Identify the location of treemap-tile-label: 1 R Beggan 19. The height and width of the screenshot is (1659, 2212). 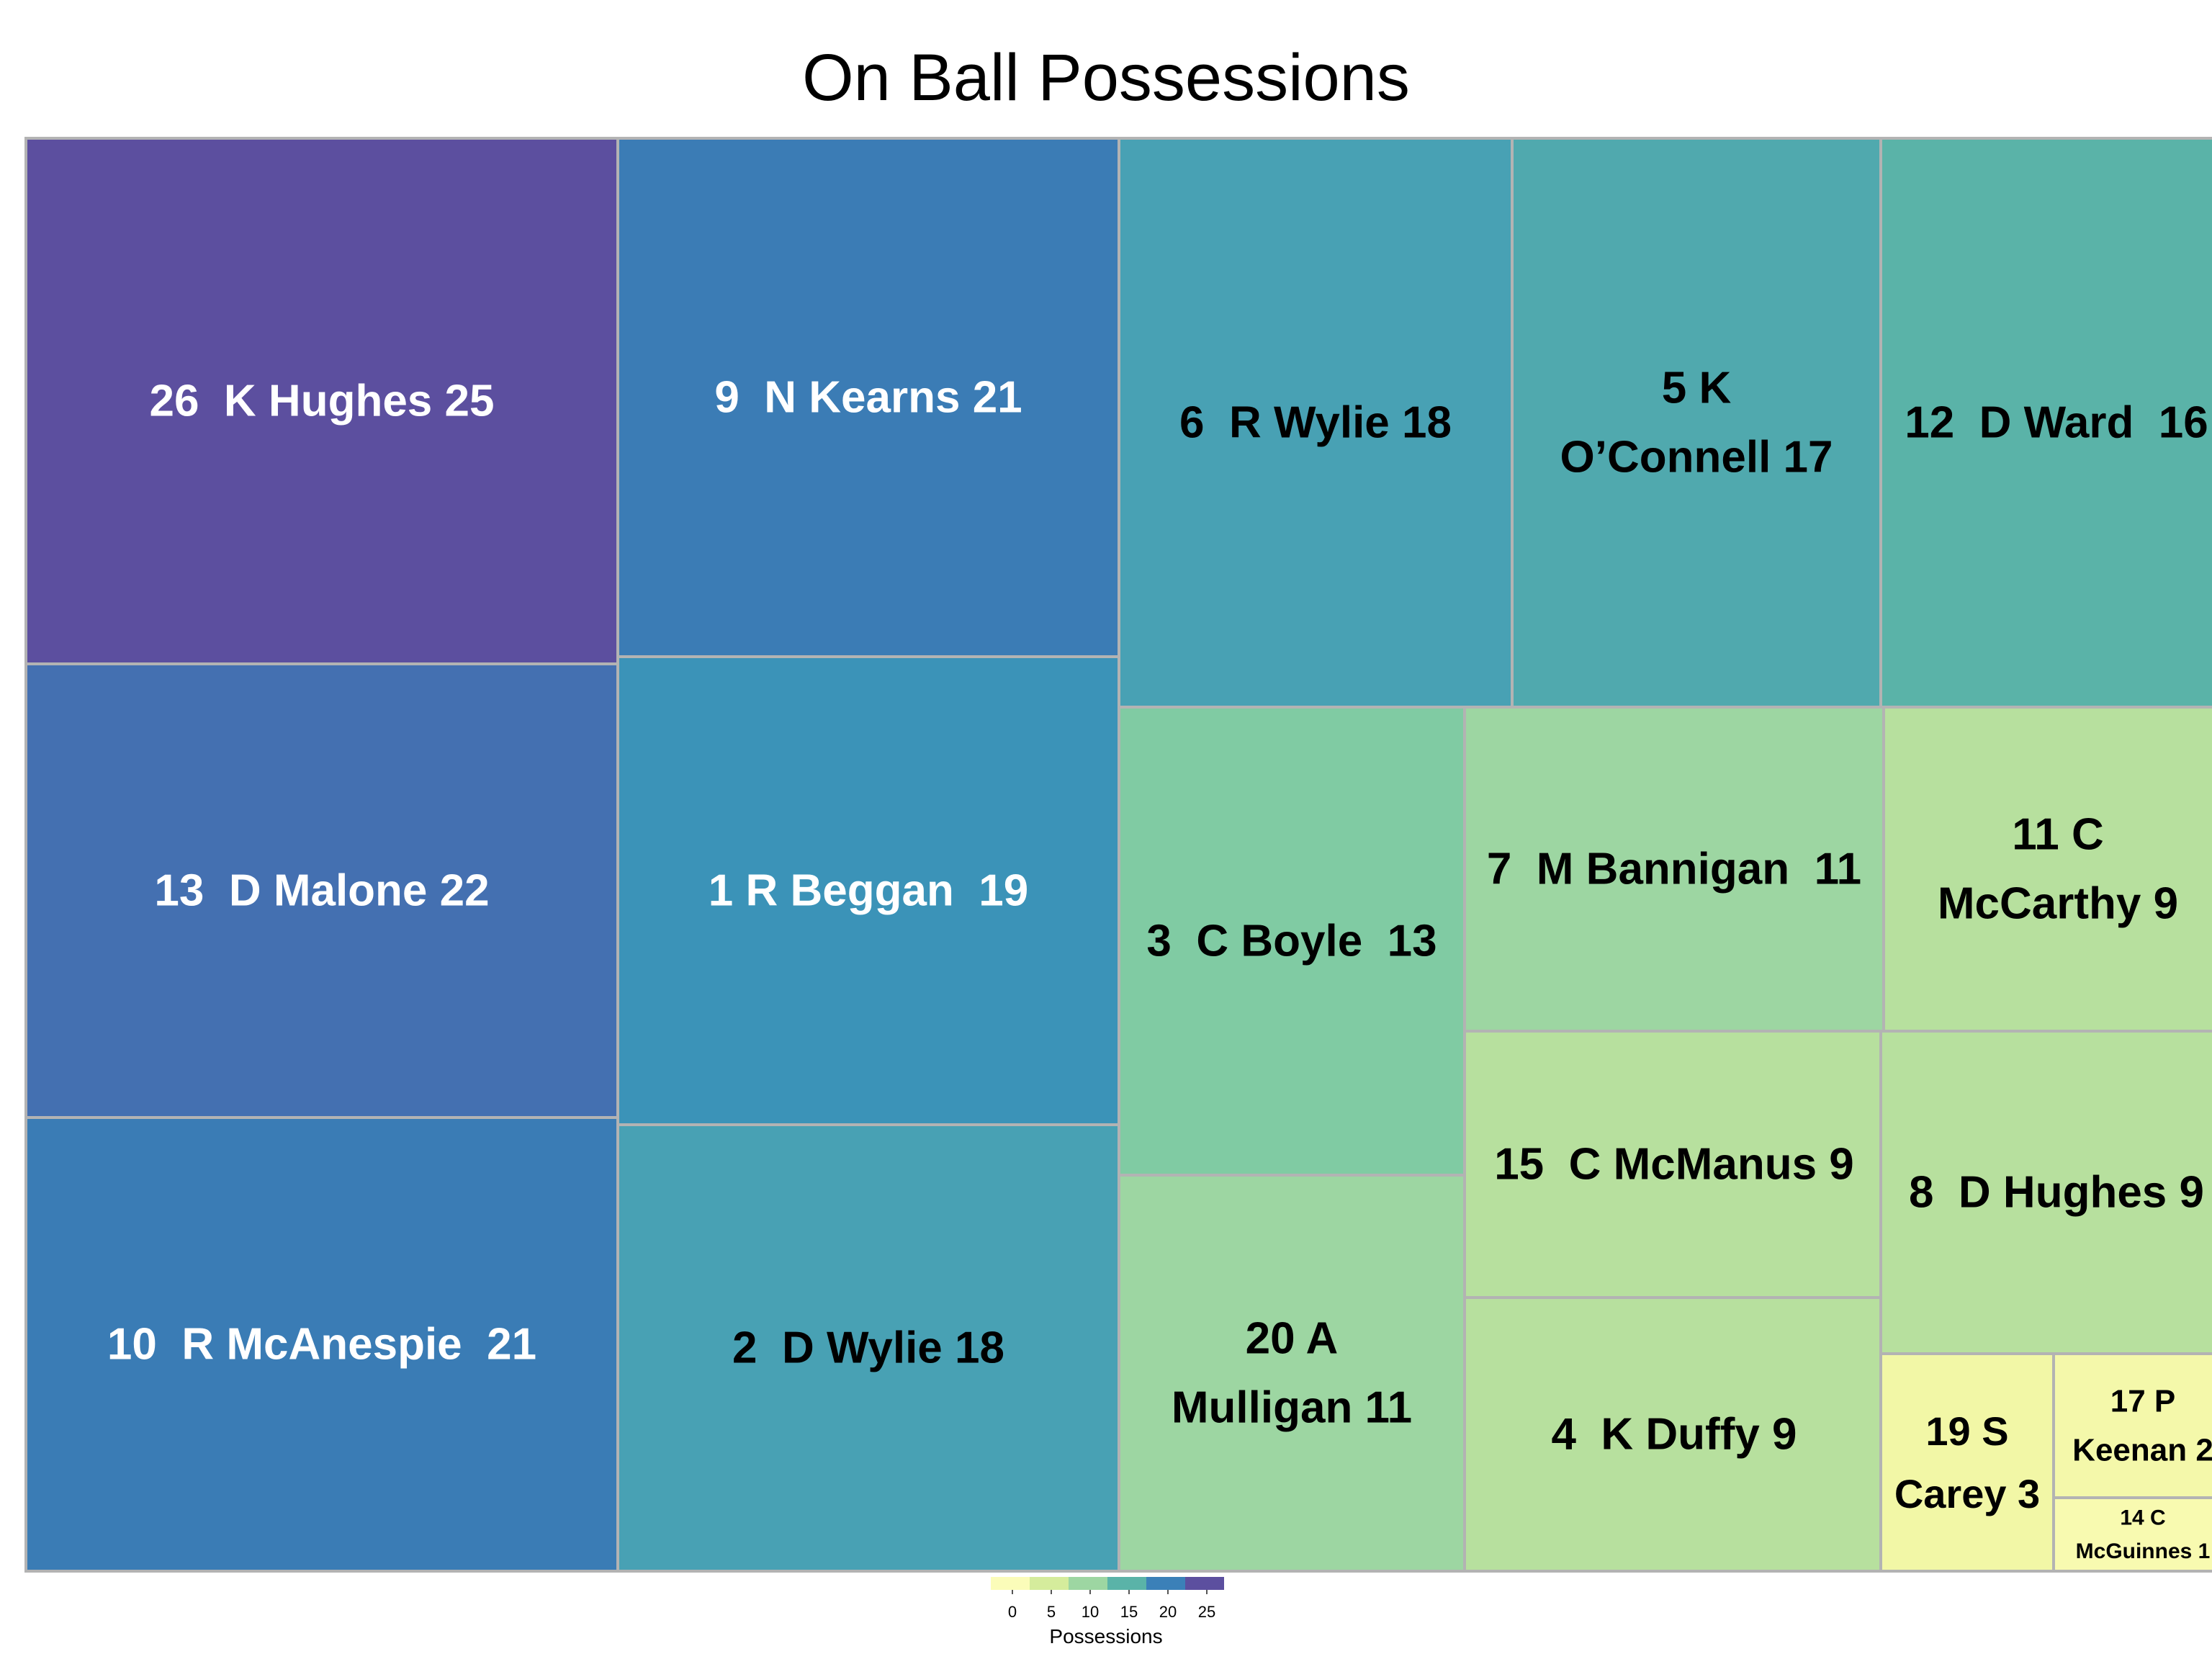
(868, 891).